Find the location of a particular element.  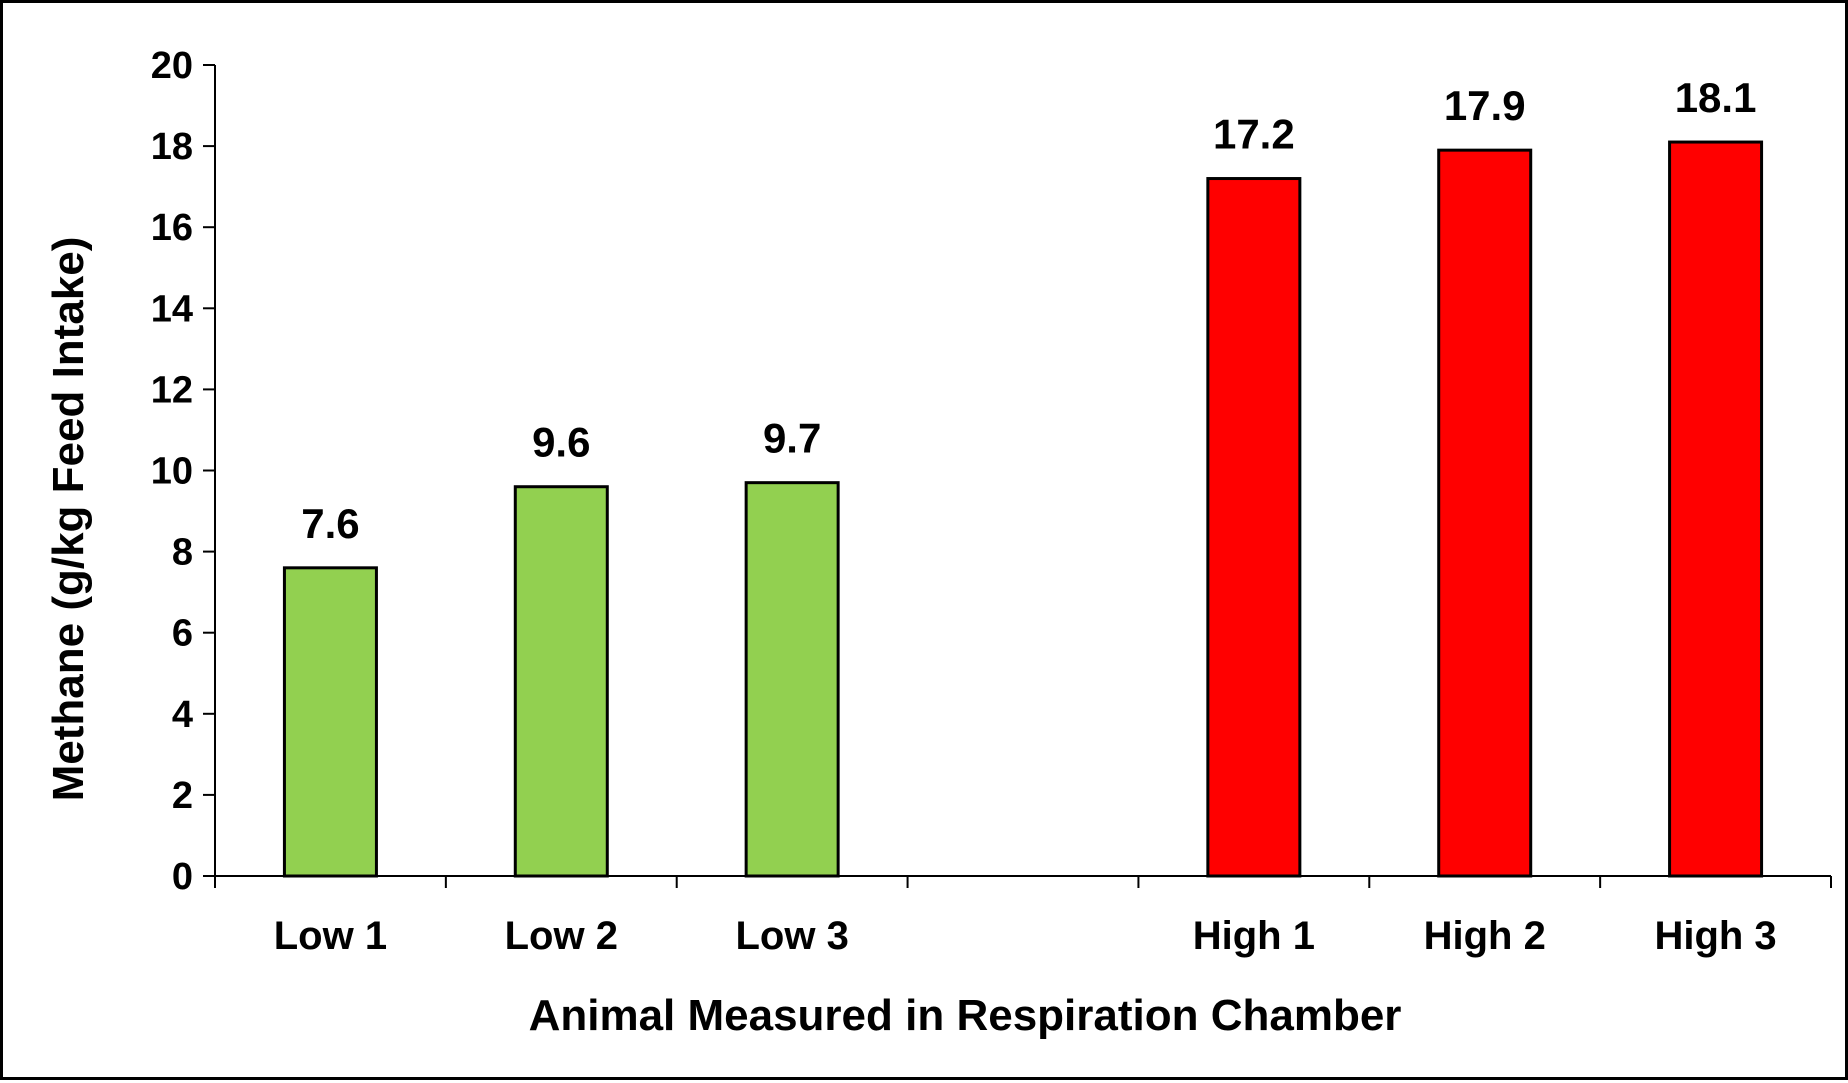

x-axis-title: Animal Measured in Respiration Chamber is located at coordinates (965, 1015).